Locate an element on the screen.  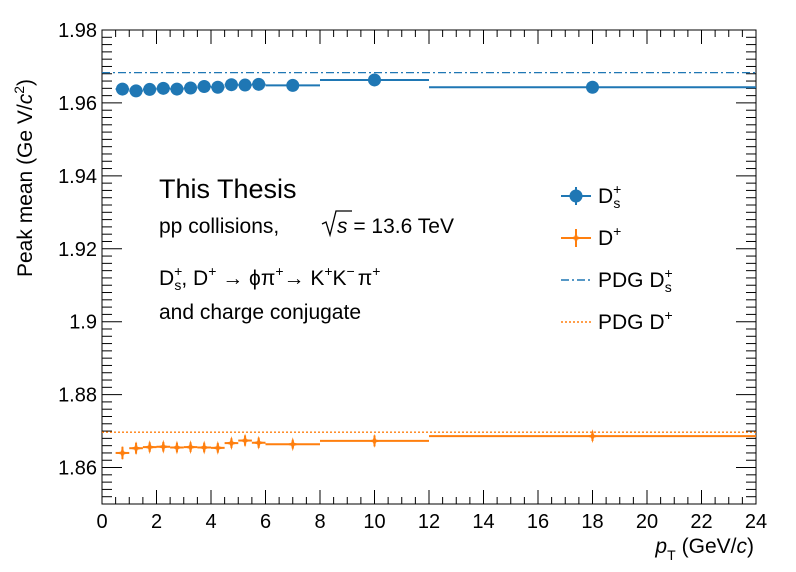
legend-label: D+ is located at coordinates (609, 236).